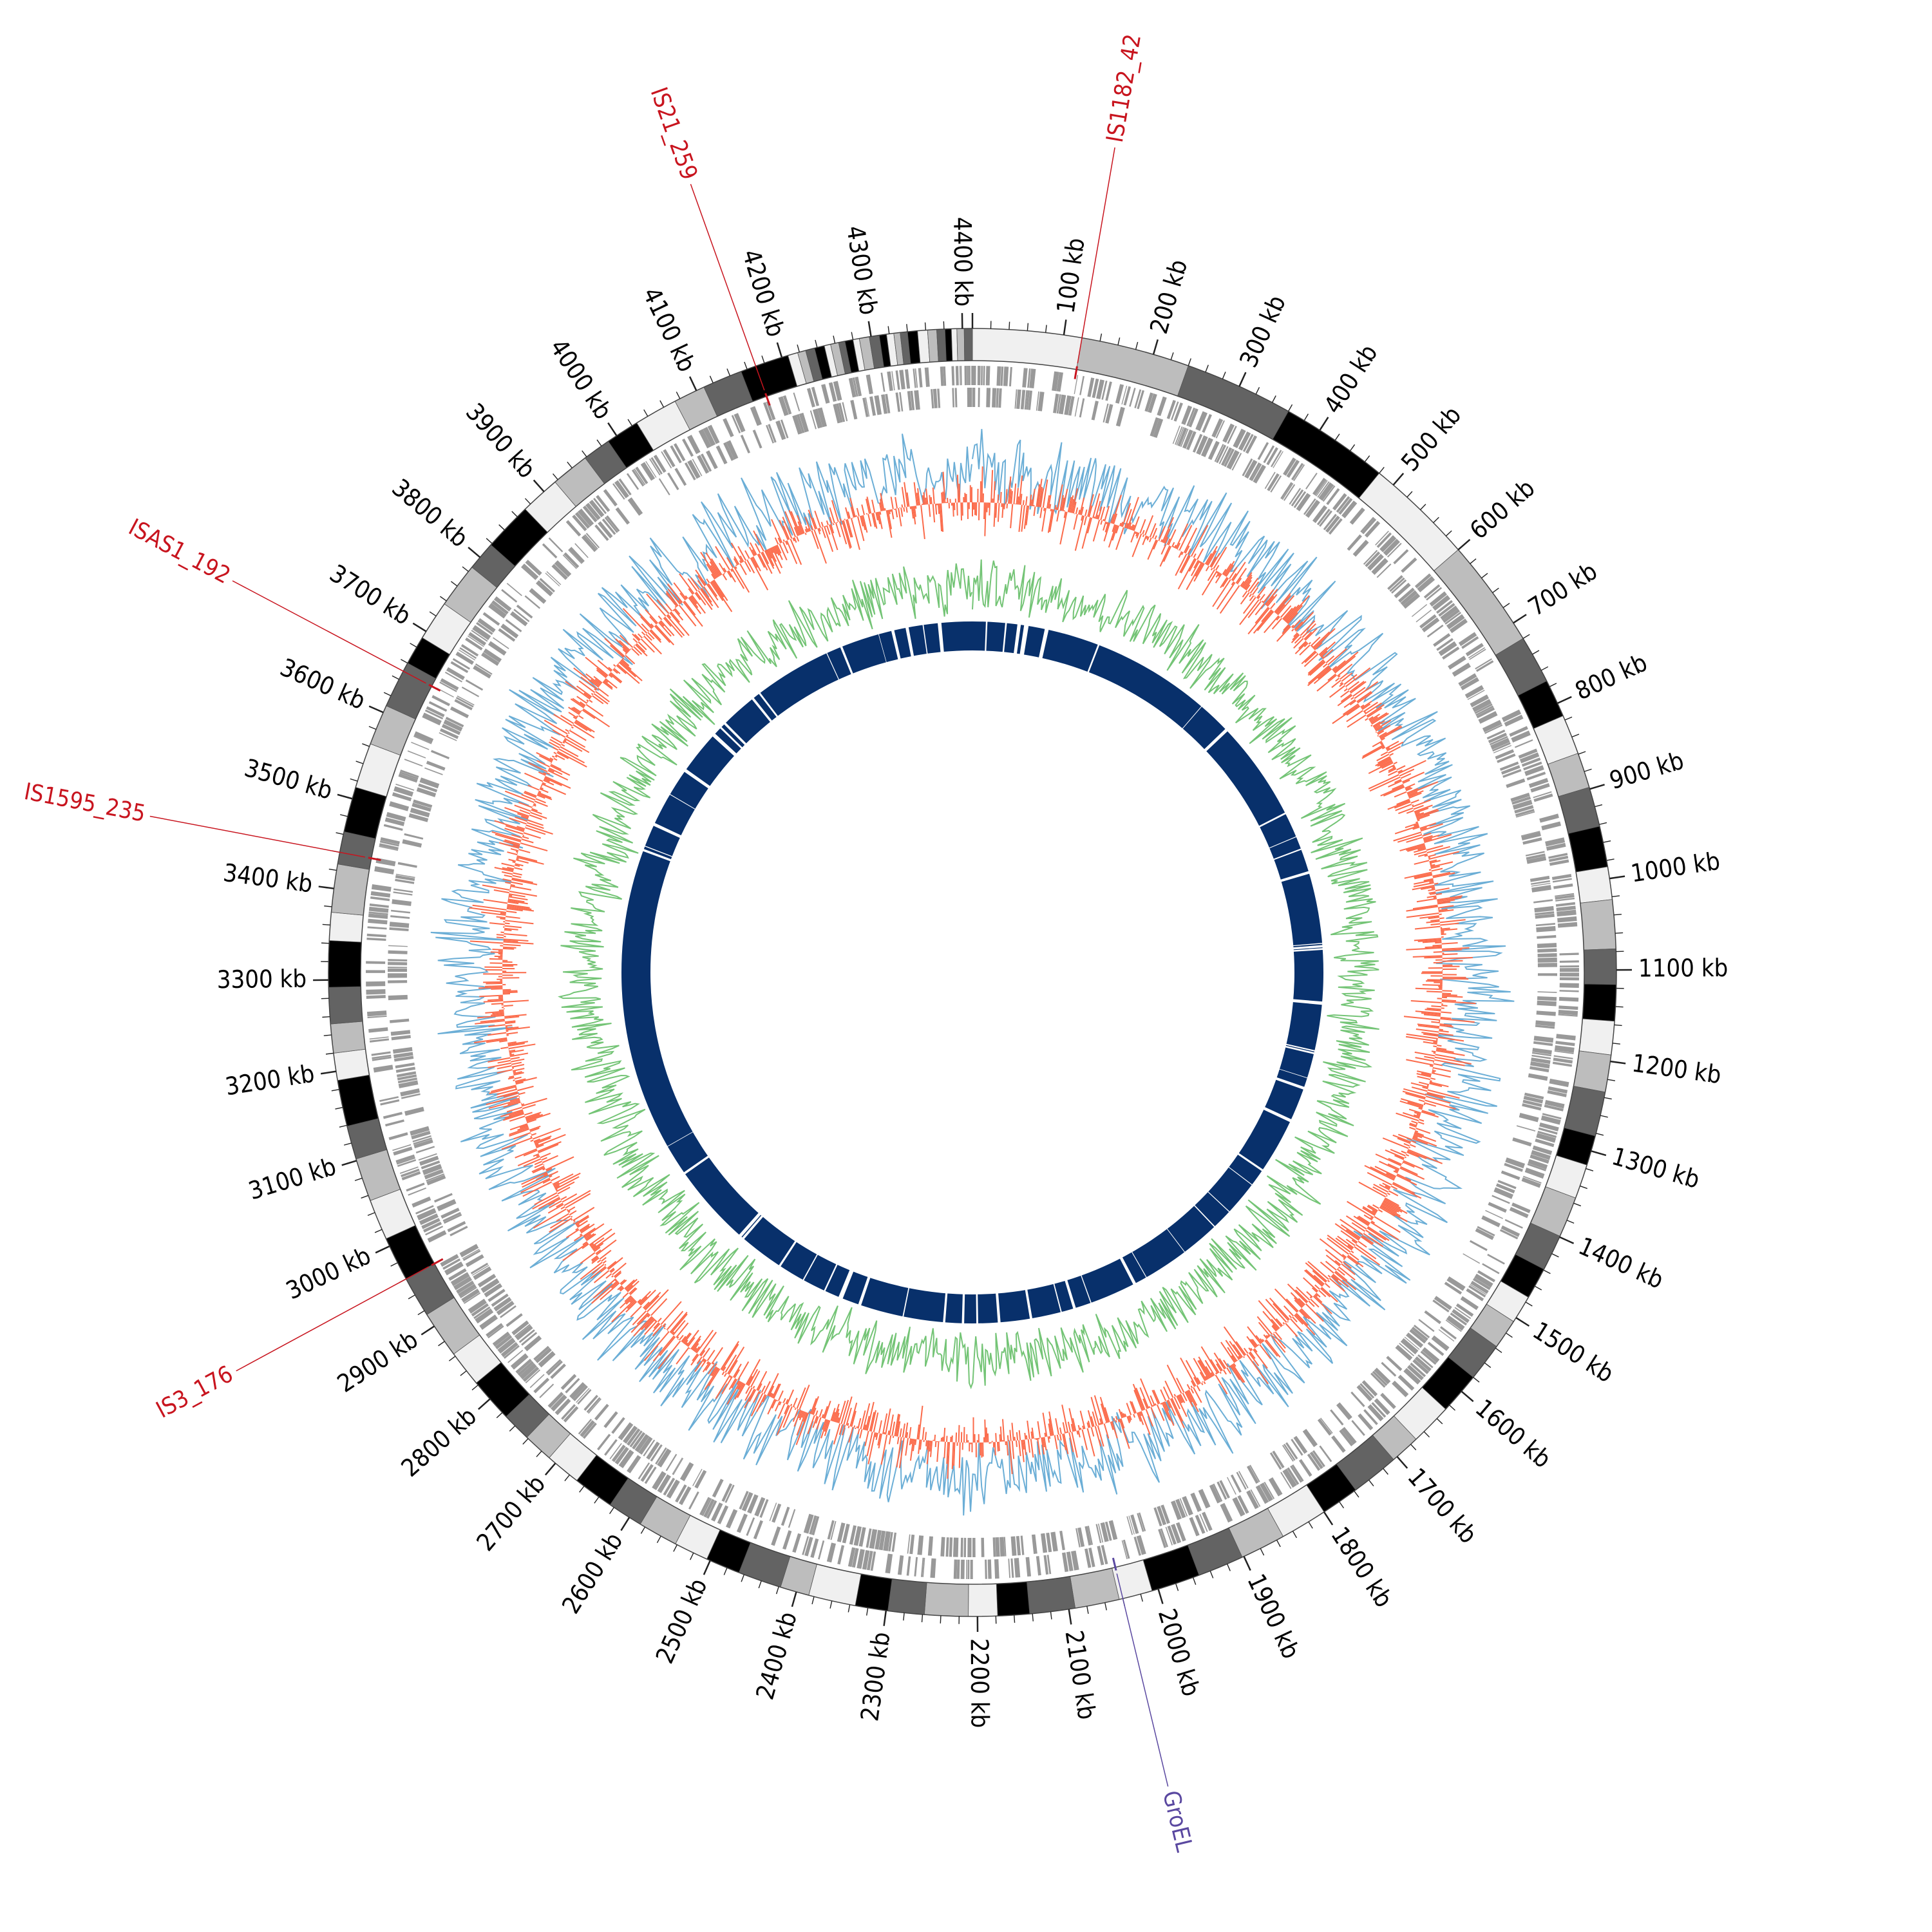  Describe the element at coordinates (351, 1064) in the screenshot. I see `band-segment` at that location.